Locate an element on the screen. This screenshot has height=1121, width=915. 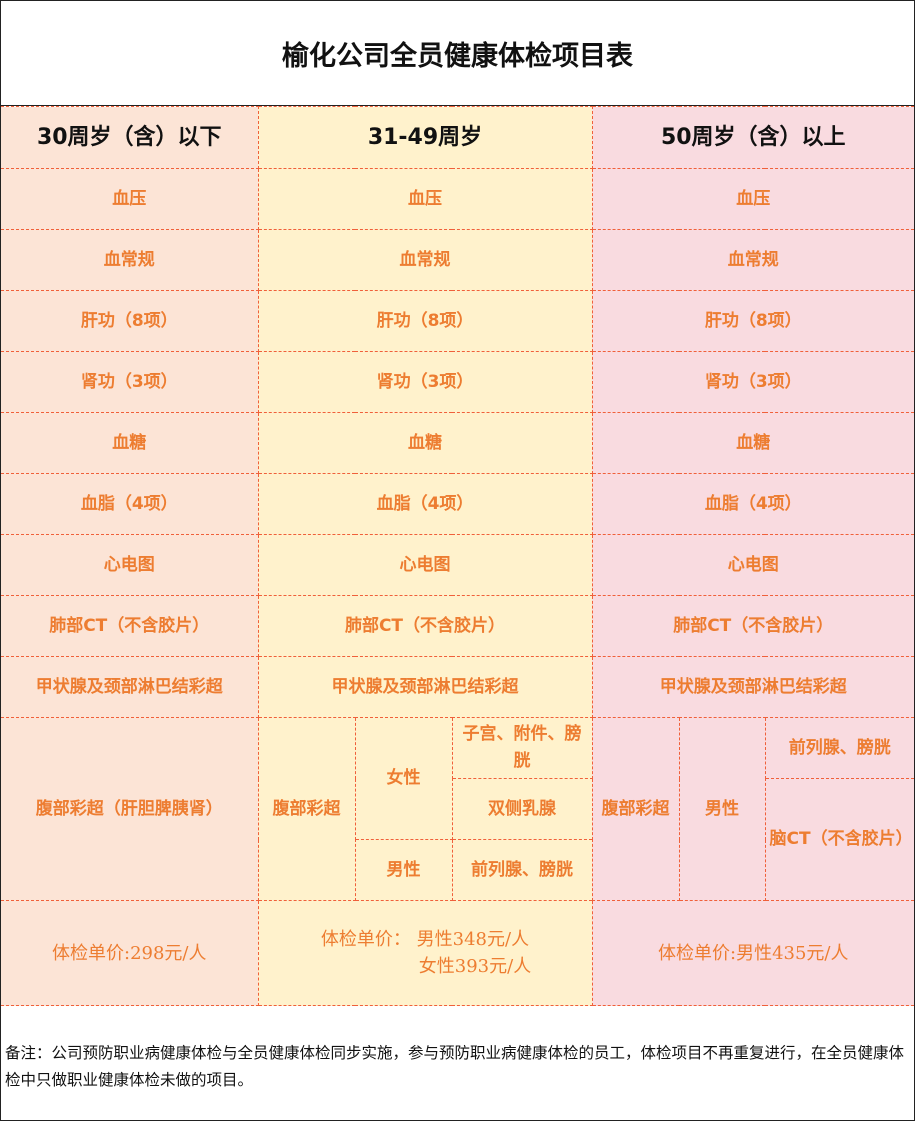
header-age-50: 50周岁（含）以上 is located at coordinates (752, 137).